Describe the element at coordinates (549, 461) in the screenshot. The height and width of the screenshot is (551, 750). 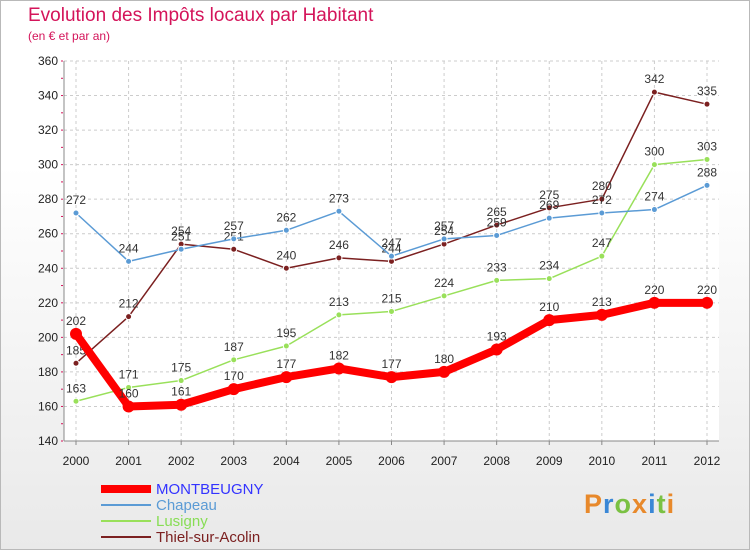
I see `x-tick-label: 2009` at that location.